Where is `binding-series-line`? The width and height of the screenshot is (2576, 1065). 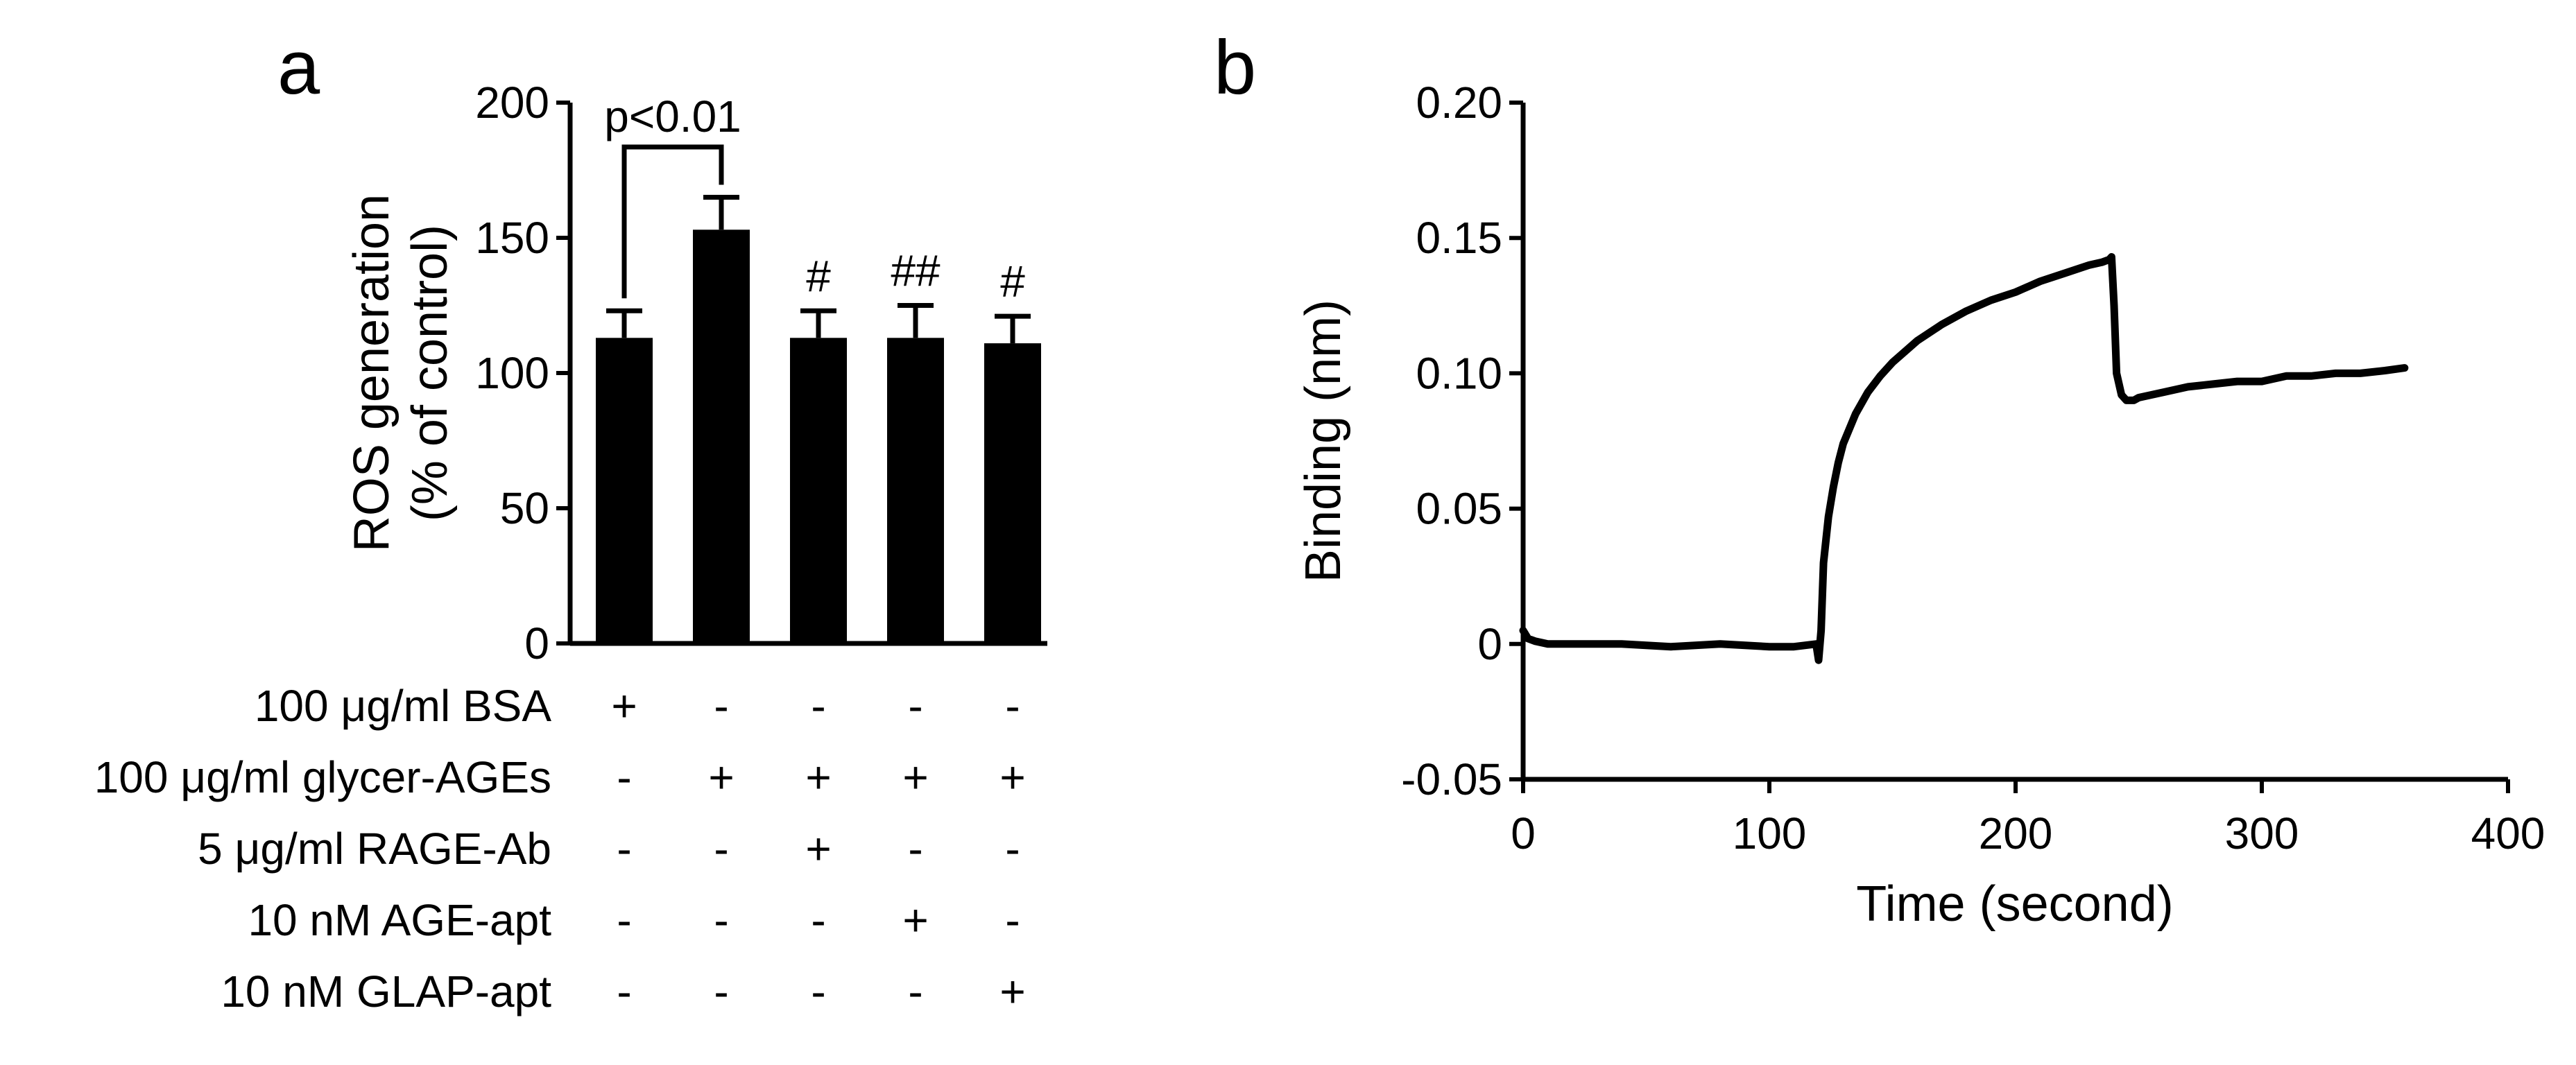 binding-series-line is located at coordinates (1964, 458).